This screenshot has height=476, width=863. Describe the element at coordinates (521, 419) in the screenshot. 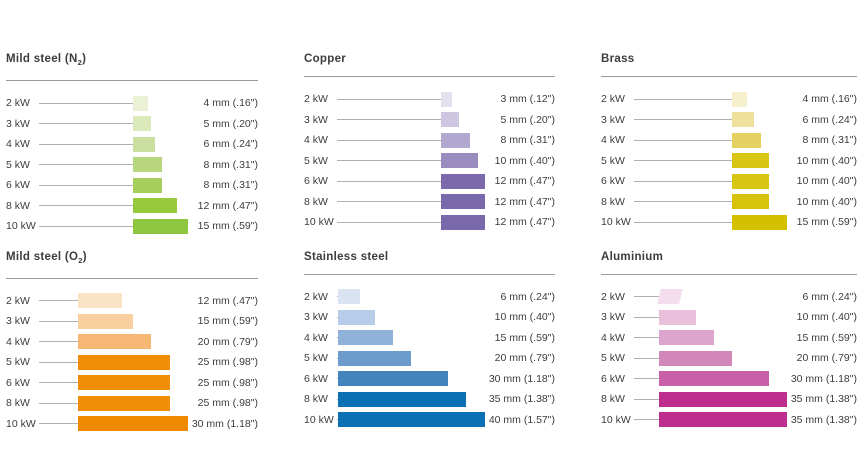

I see `value-label: 40 mm (1.57")` at that location.